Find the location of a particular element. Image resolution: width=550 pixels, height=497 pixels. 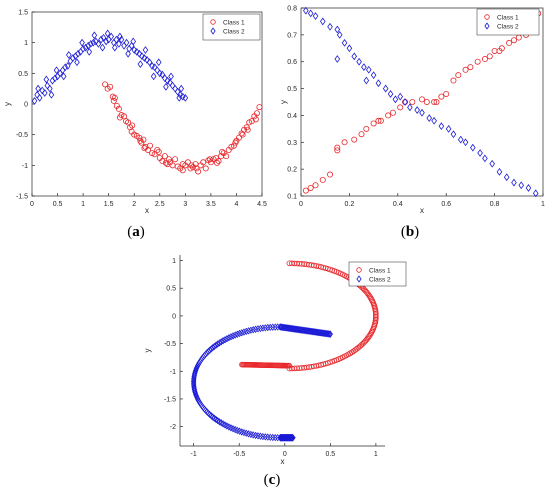

y-tick-label: 0.2 is located at coordinates (292, 170).